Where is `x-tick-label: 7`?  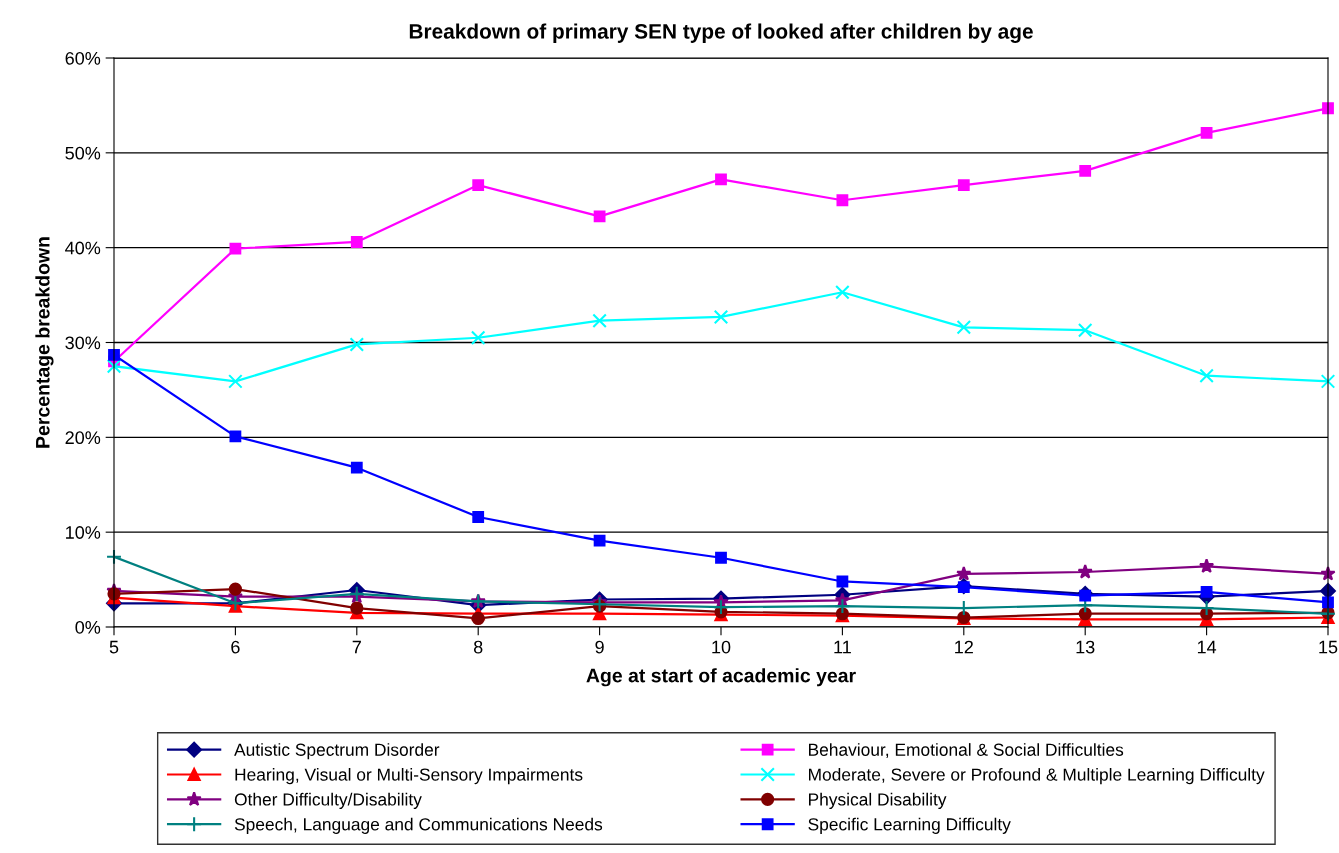
x-tick-label: 7 is located at coordinates (356, 647).